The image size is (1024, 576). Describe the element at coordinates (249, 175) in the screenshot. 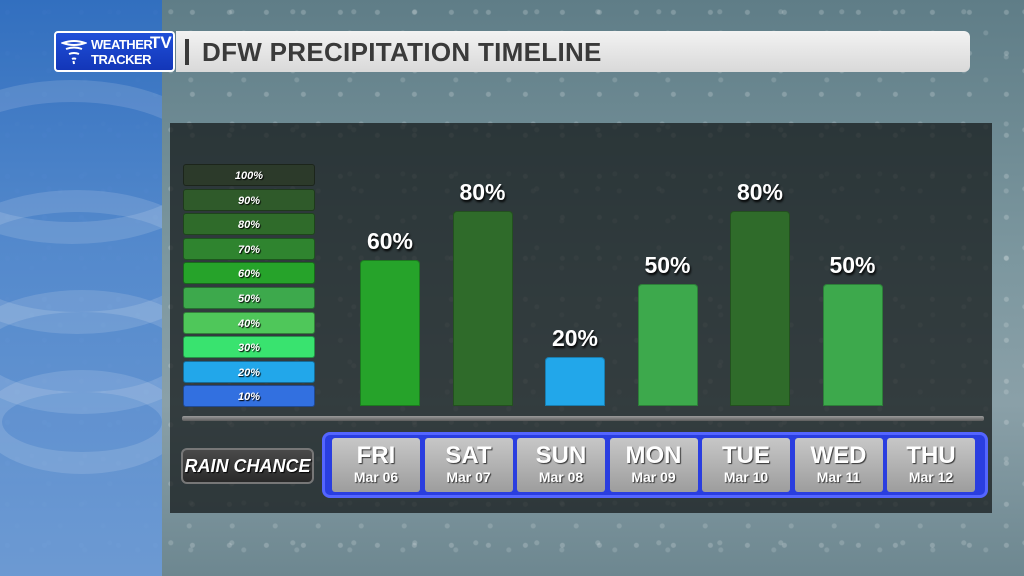

I see `legend-level: 100%` at that location.